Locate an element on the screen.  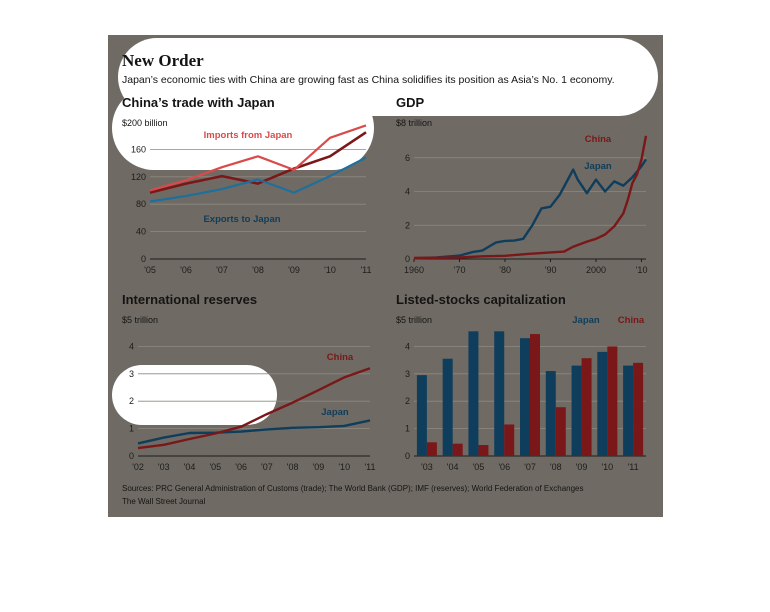
gdp-unit-label: $8 trillion is located at coordinates (414, 123).